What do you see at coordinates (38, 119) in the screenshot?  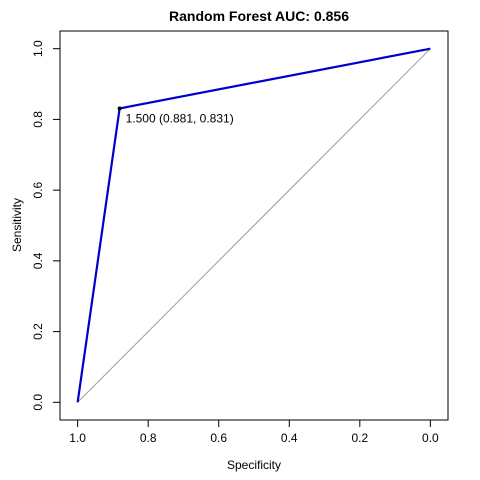 I see `y-tick-label: 0.8` at bounding box center [38, 119].